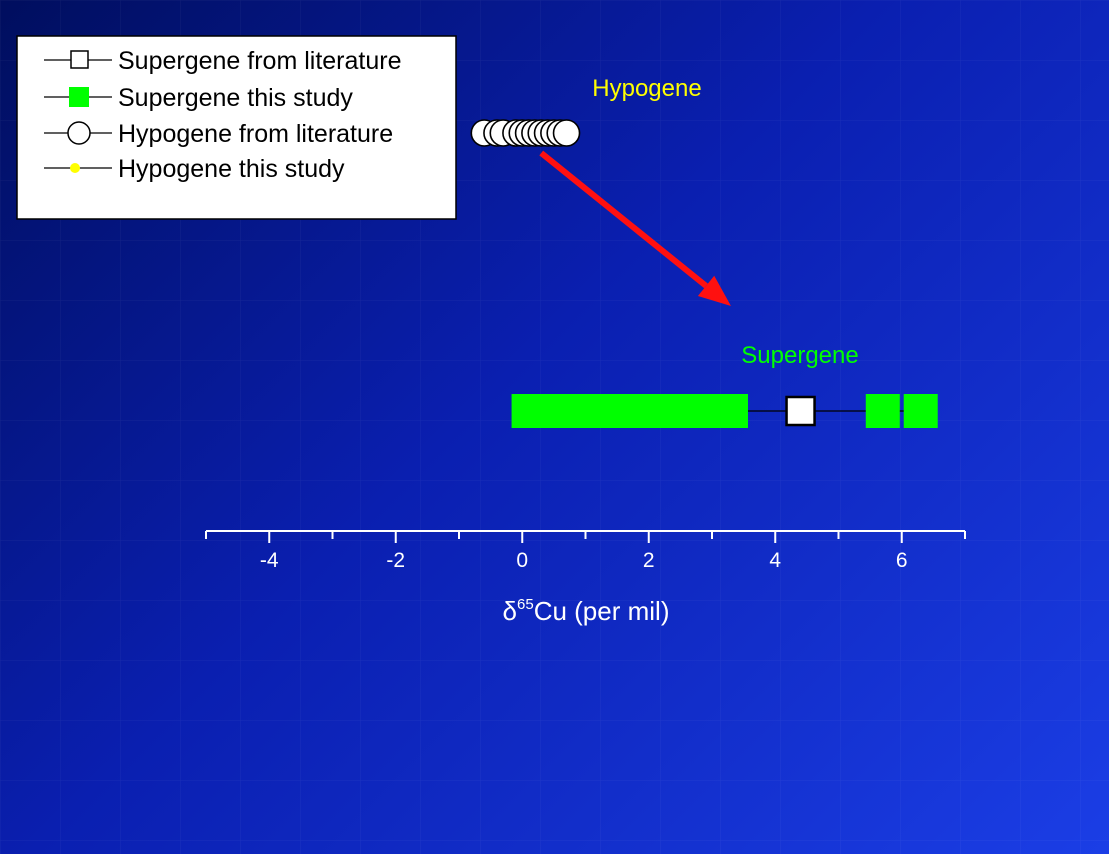 This screenshot has height=854, width=1109. What do you see at coordinates (510, 611) in the screenshot?
I see `x-axis-title-prefix: δ` at bounding box center [510, 611].